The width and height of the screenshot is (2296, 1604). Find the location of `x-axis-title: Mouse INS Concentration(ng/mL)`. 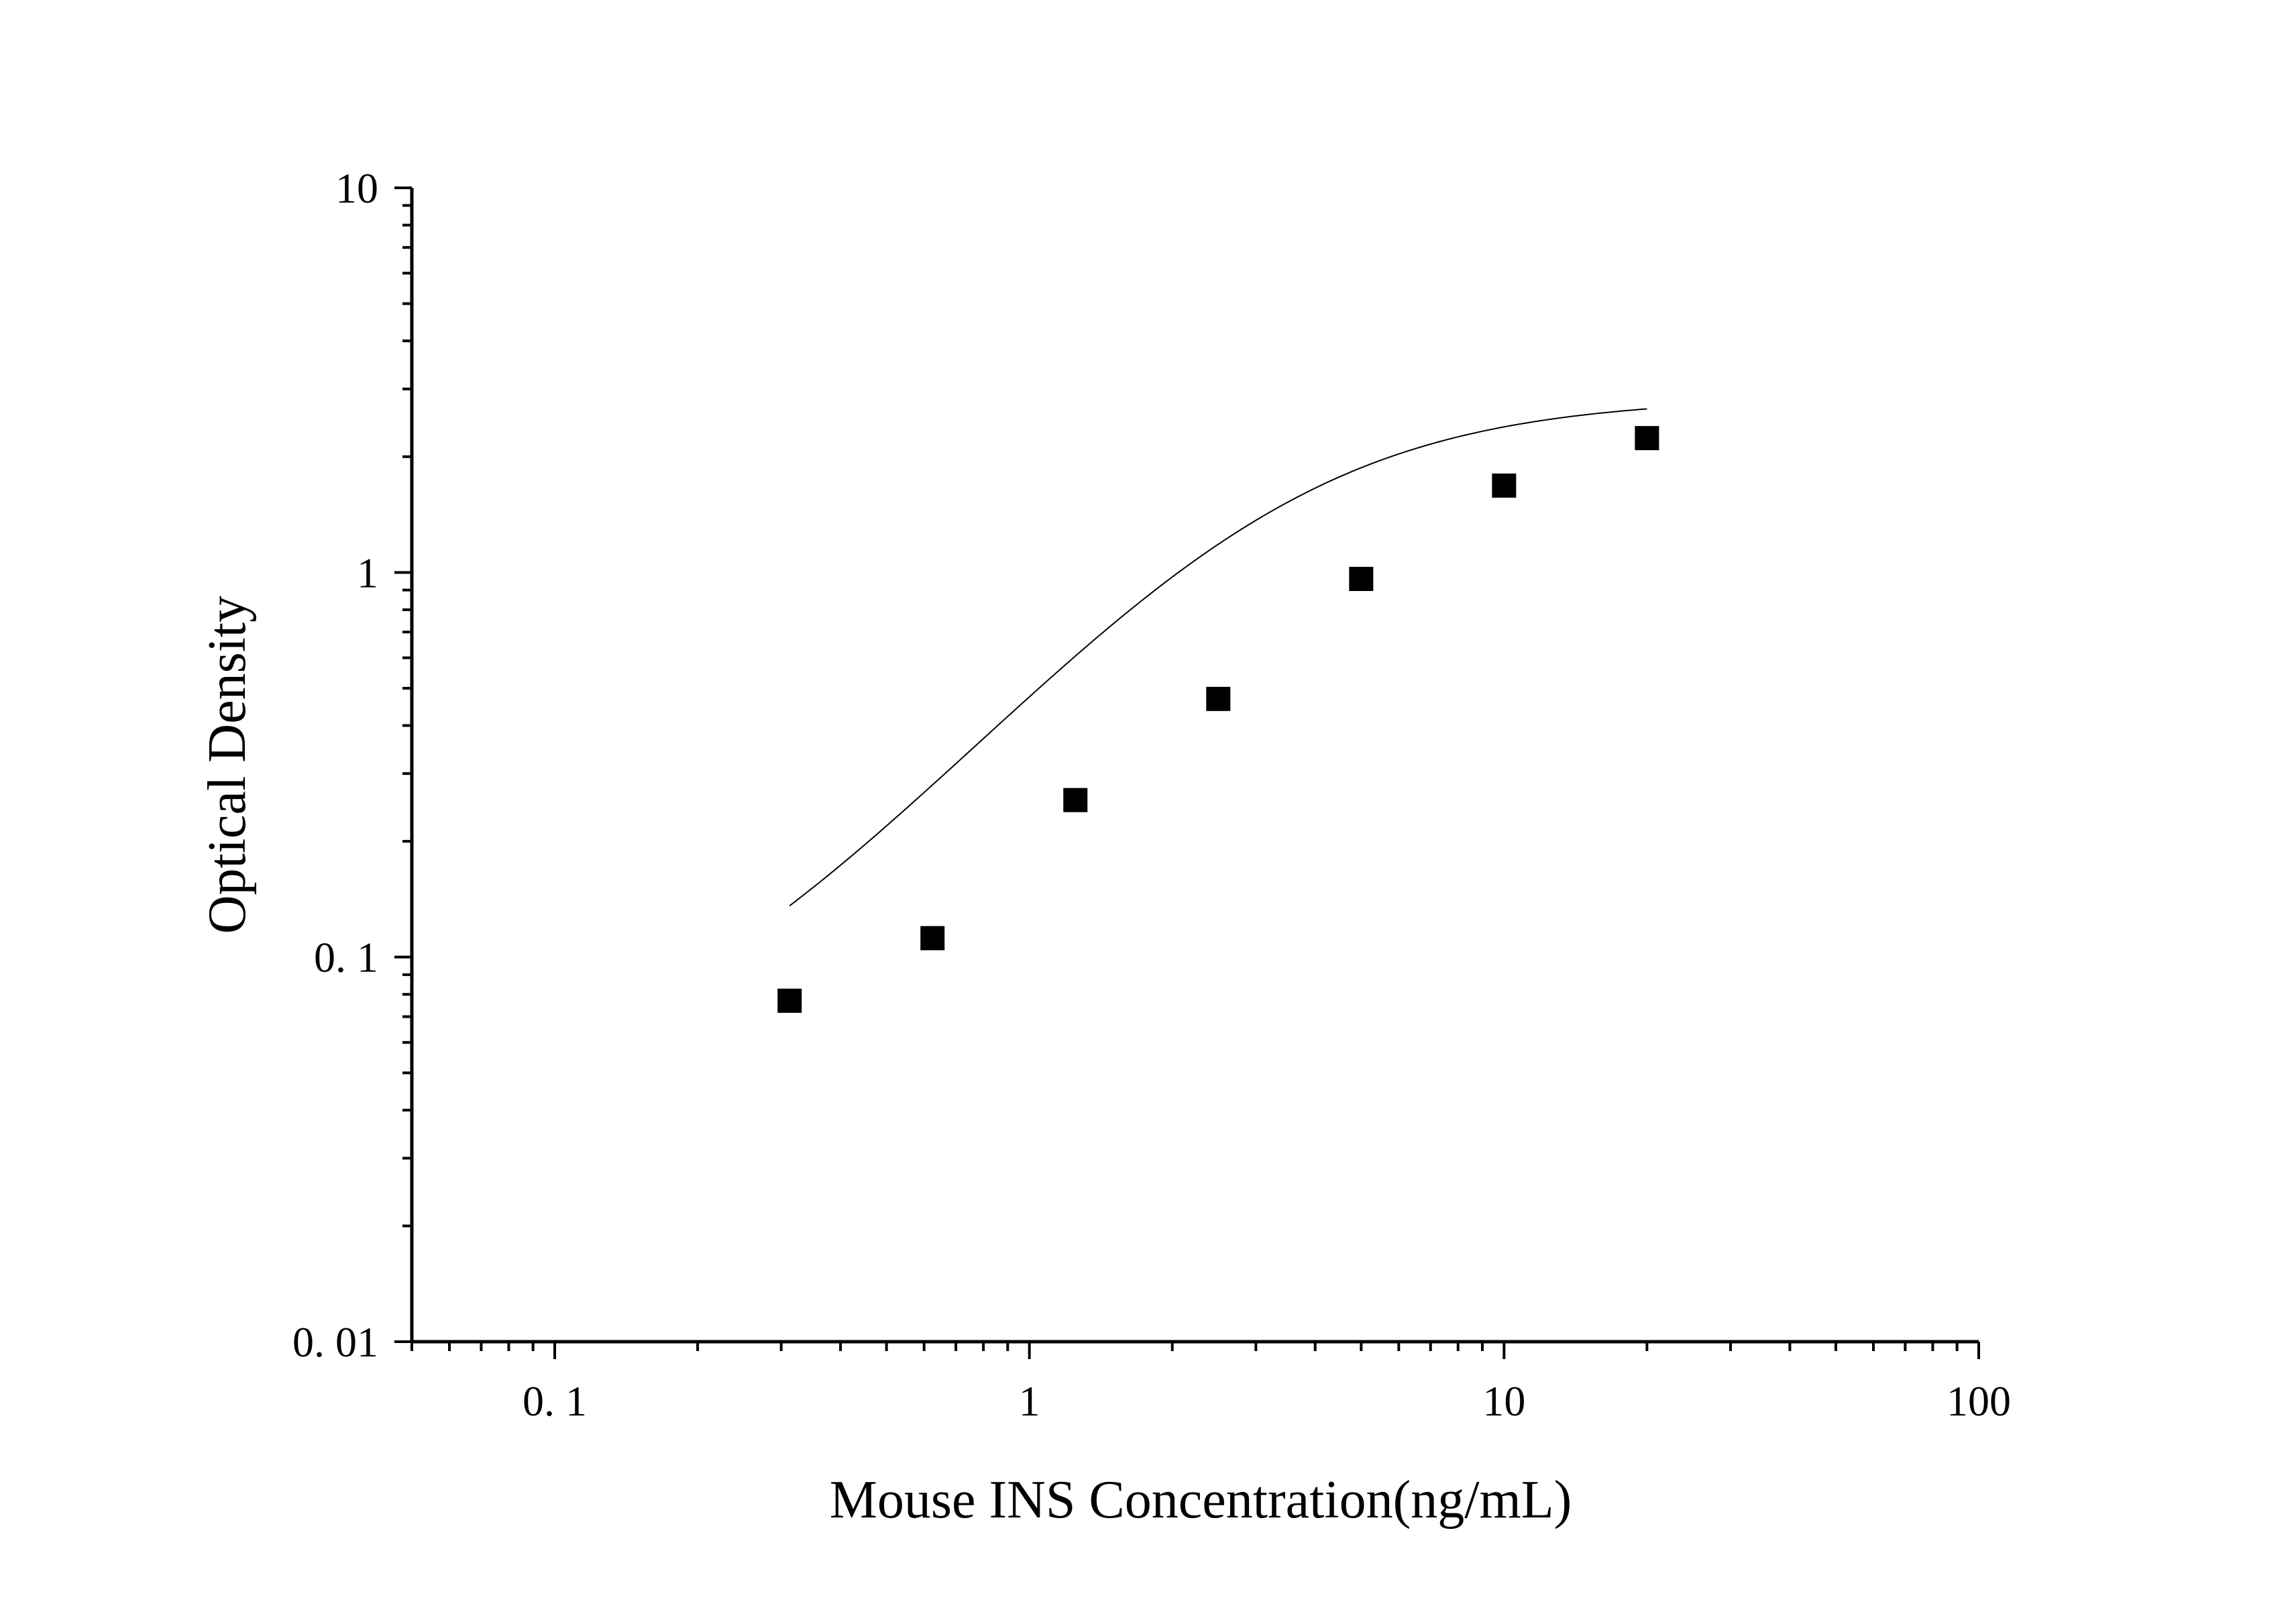

x-axis-title: Mouse INS Concentration(ng/mL) is located at coordinates (1201, 1500).